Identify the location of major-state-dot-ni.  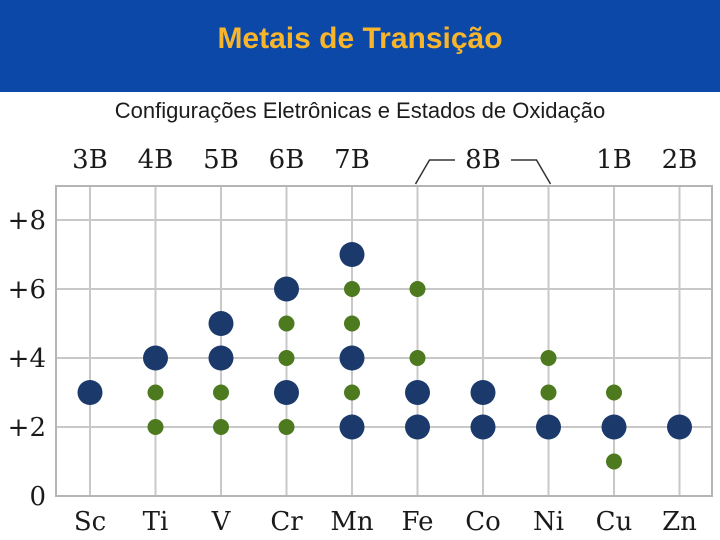
(548, 427).